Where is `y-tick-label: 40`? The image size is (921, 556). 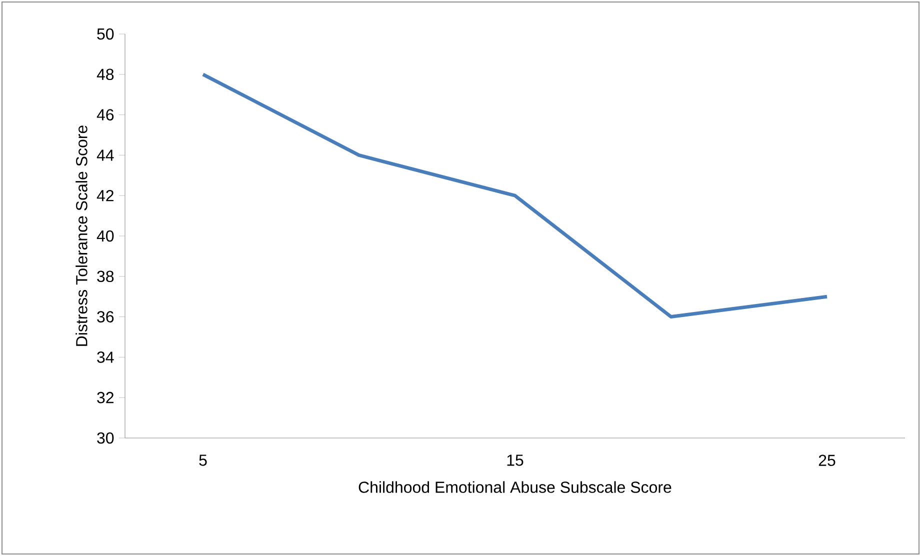 y-tick-label: 40 is located at coordinates (105, 236).